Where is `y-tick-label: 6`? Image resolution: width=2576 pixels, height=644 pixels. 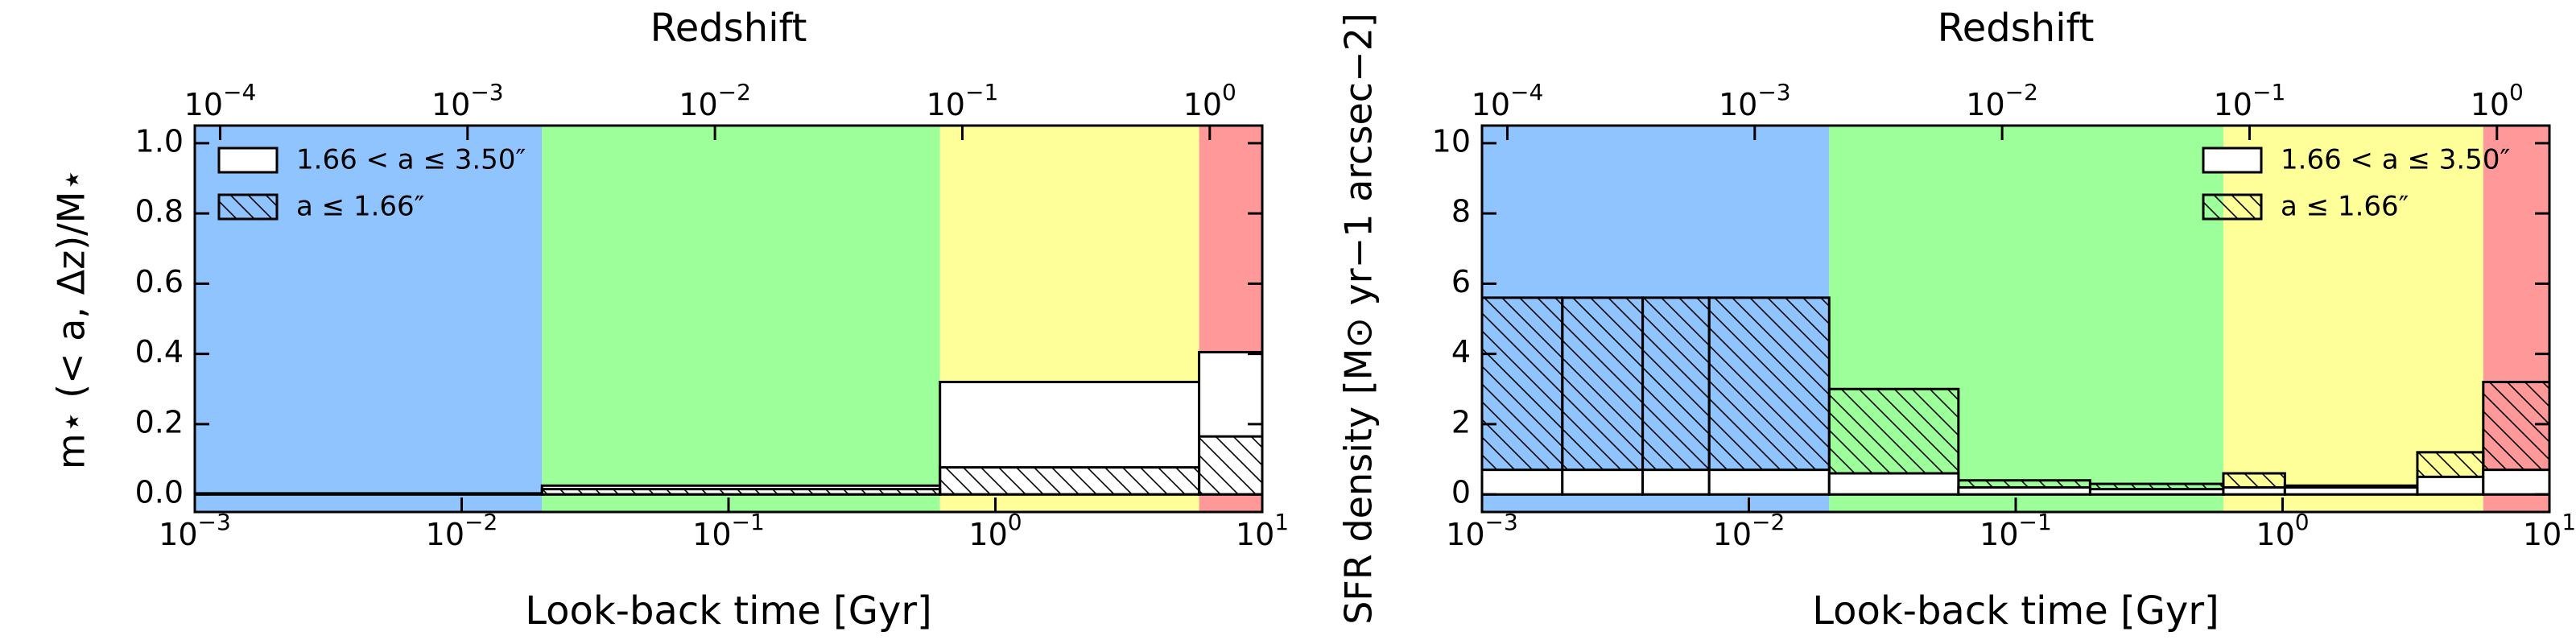 y-tick-label: 6 is located at coordinates (1461, 281).